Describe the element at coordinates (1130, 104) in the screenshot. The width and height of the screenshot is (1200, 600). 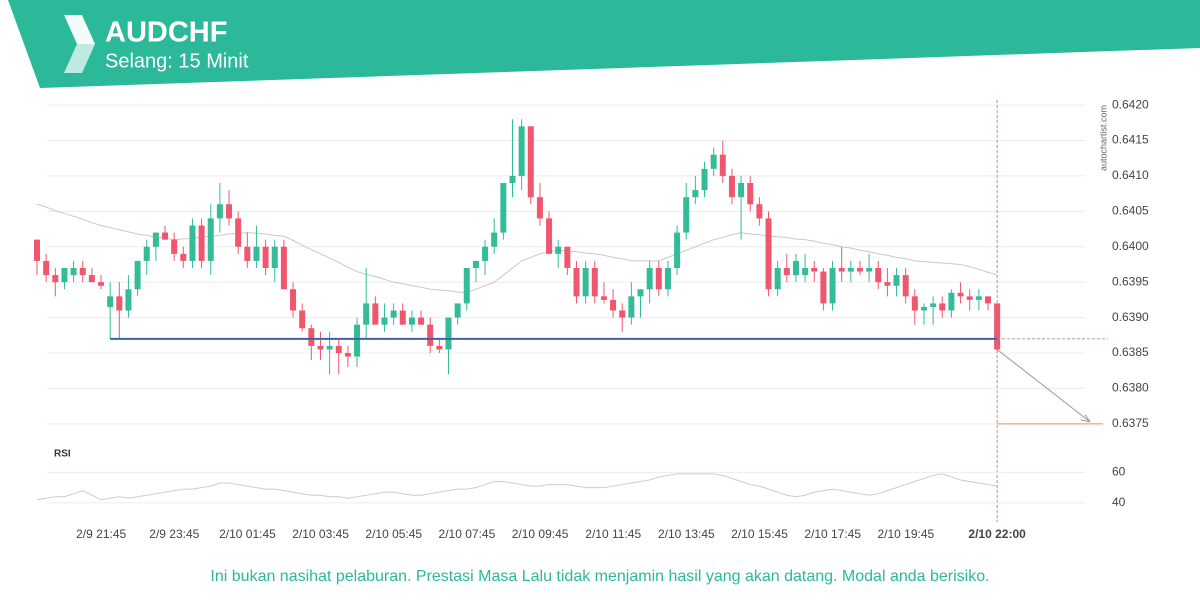
I see `y-tick-label: 0.6420` at that location.